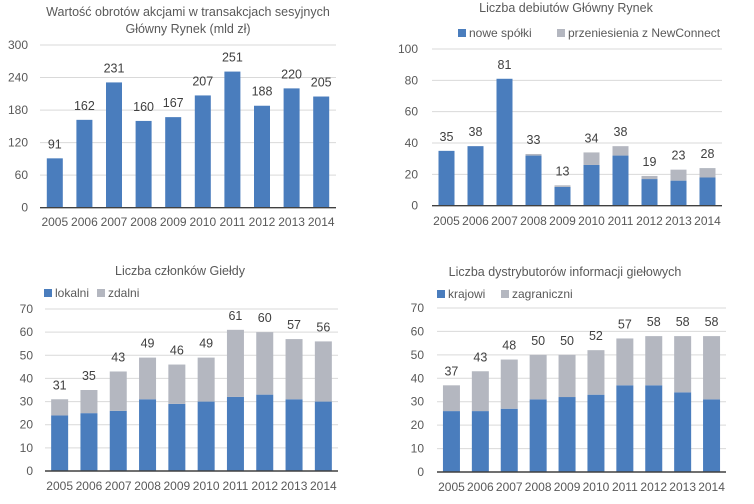  I want to click on legend-label: nowe spółki, so click(500, 33).